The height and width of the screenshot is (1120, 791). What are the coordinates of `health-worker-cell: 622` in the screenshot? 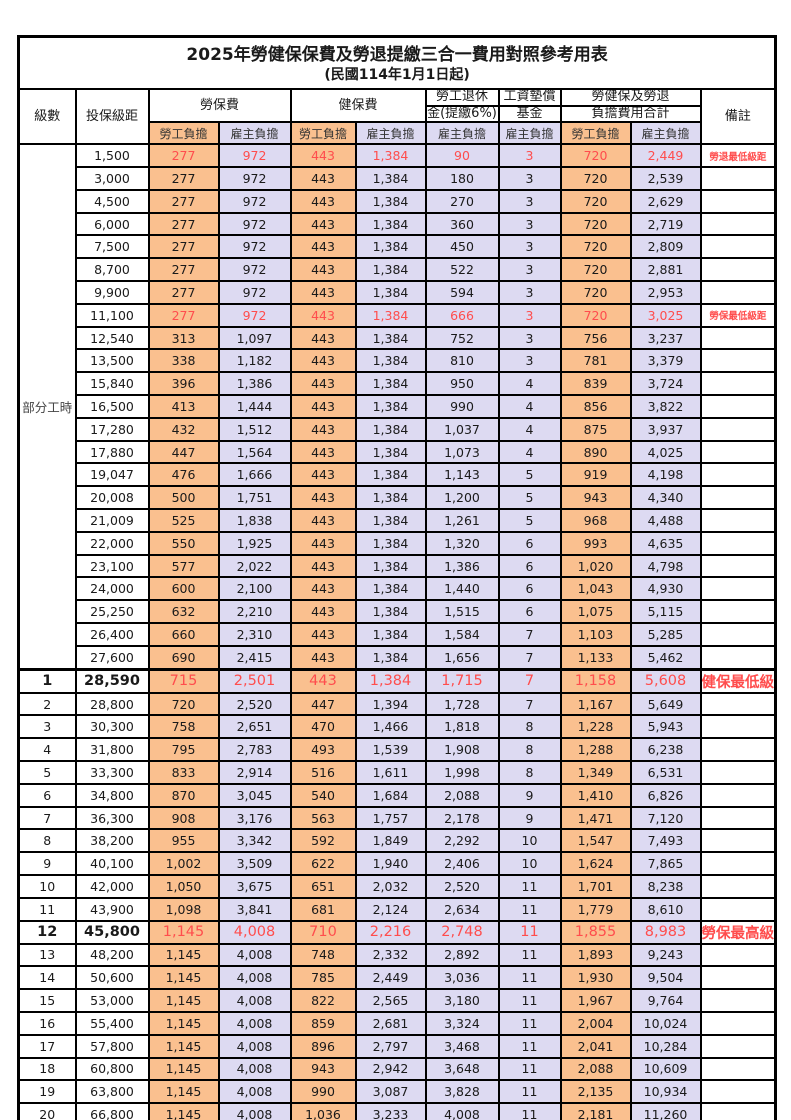 It's located at (323, 863).